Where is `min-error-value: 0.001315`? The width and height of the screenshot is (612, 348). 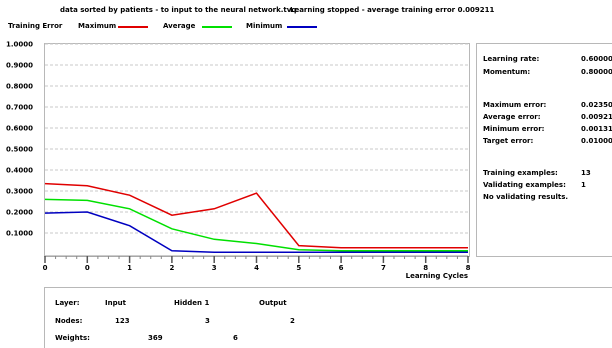
min-error-value: 0.001315 is located at coordinates (596, 129).